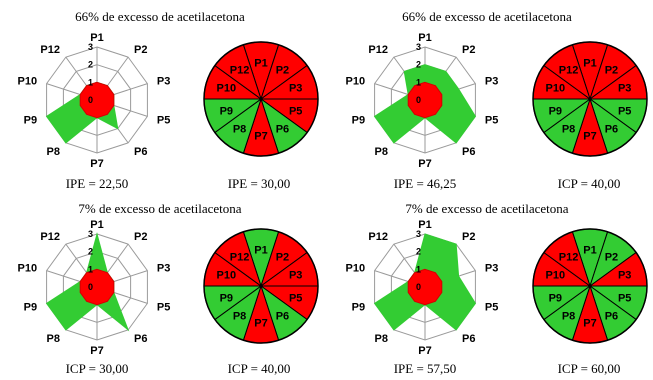 The image size is (653, 380). Describe the element at coordinates (589, 368) in the screenshot. I see `pie-index-label: ICP = 60,00` at that location.